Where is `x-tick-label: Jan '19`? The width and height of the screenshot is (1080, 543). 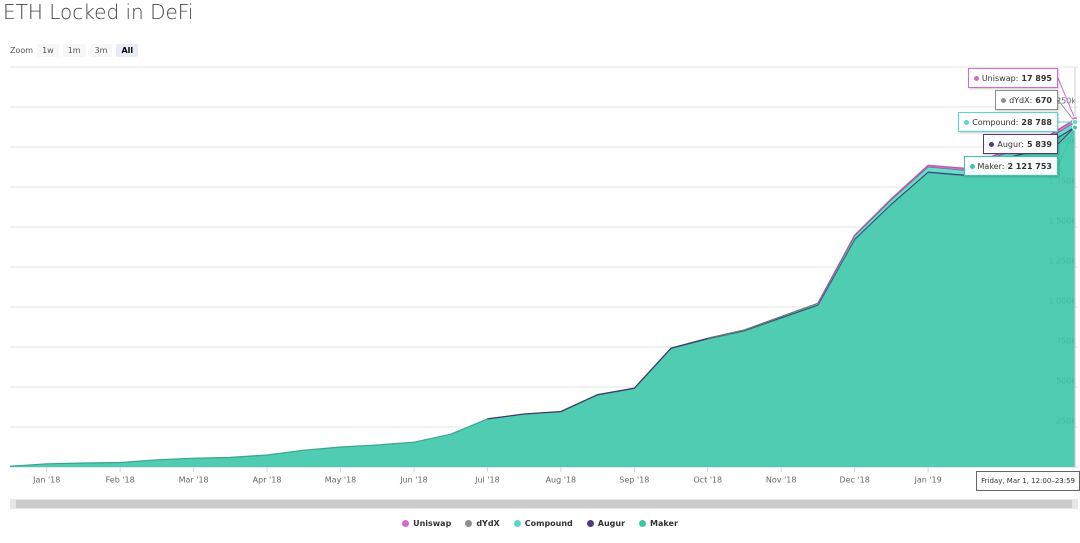
x-tick-label: Jan '19 is located at coordinates (927, 480).